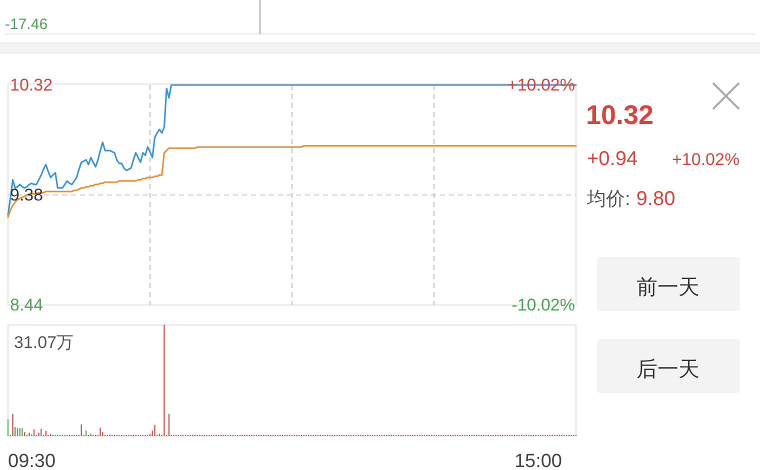  What do you see at coordinates (620, 115) in the screenshot?
I see `text: 10.32` at bounding box center [620, 115].